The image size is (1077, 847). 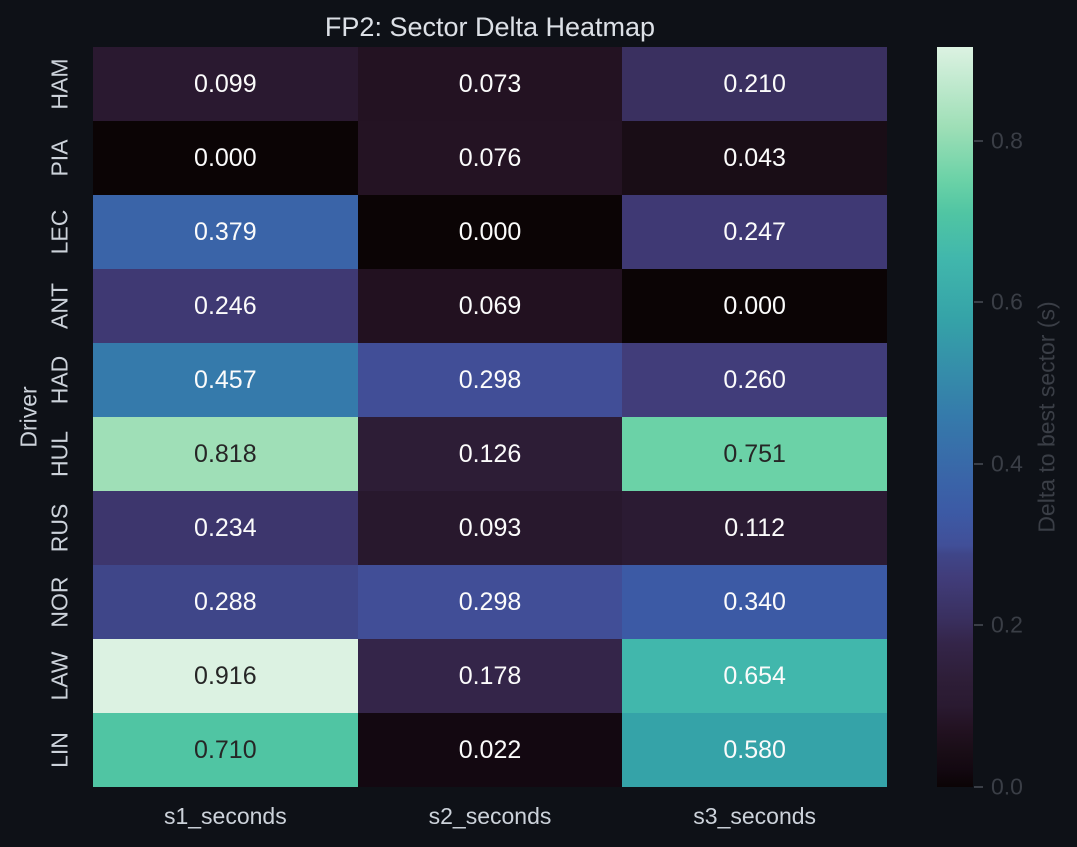 I want to click on y-tick-label: NOR, so click(x=59, y=602).